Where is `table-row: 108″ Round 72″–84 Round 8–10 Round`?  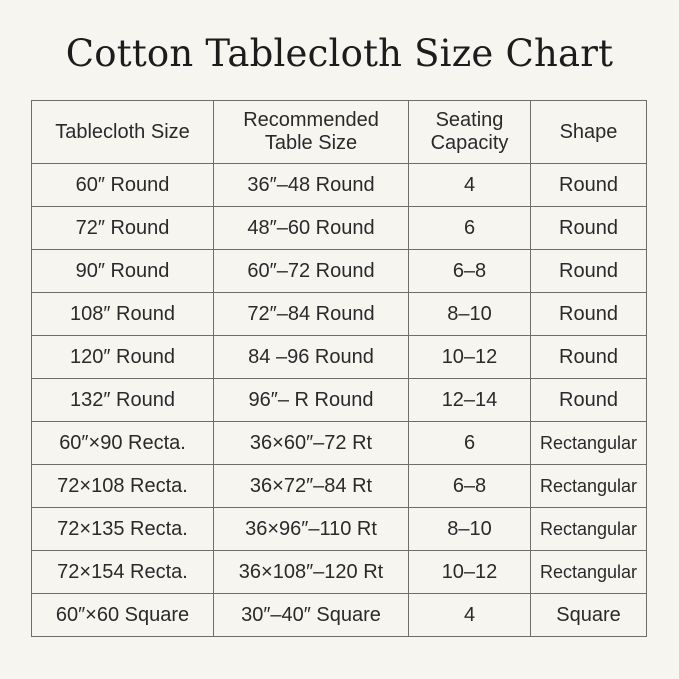
table-row: 108″ Round 72″–84 Round 8–10 Round is located at coordinates (339, 314).